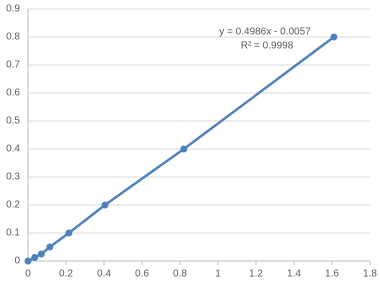 This screenshot has width=380, height=289. Describe the element at coordinates (13, 233) in the screenshot. I see `y-tick-label: 0.1` at that location.